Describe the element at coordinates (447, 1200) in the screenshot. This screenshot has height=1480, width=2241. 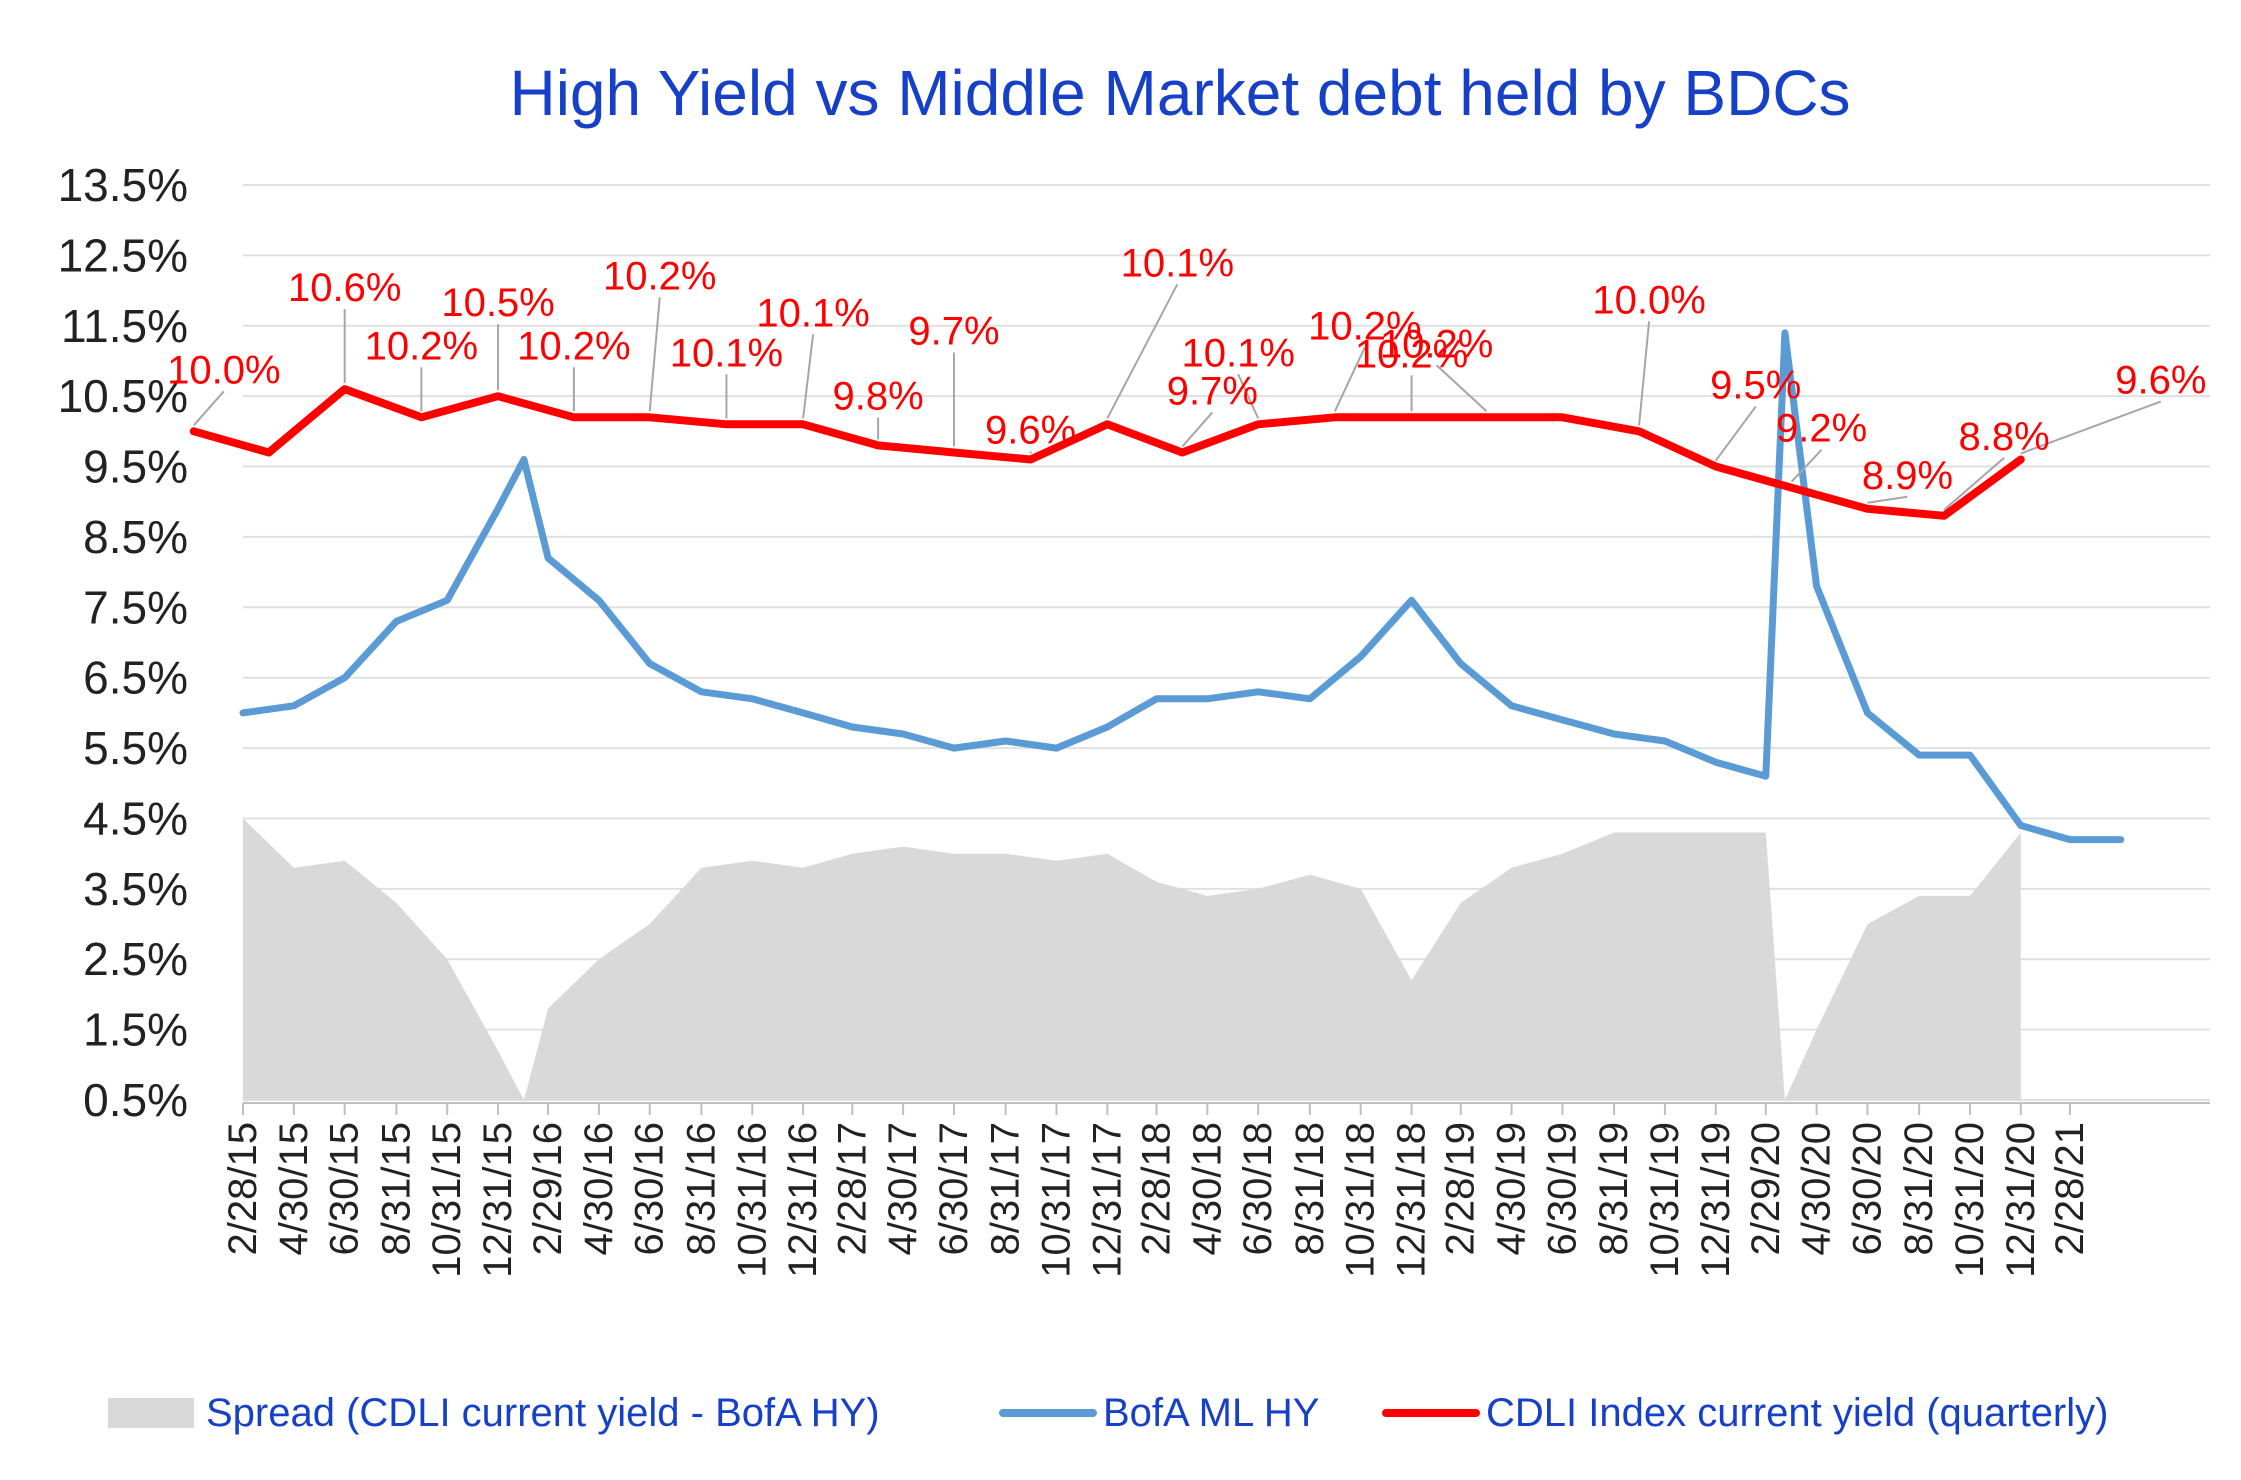
I see `x-tick-label: 10/31/15` at that location.